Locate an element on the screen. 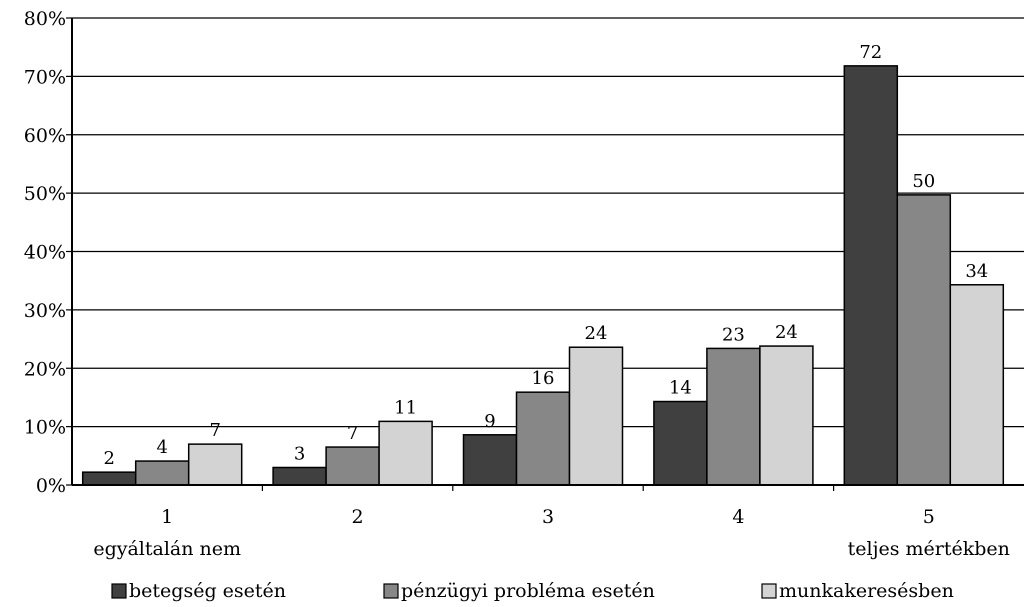 Image resolution: width=1028 pixels, height=607 pixels. y-tick-label: 80% is located at coordinates (45, 19).